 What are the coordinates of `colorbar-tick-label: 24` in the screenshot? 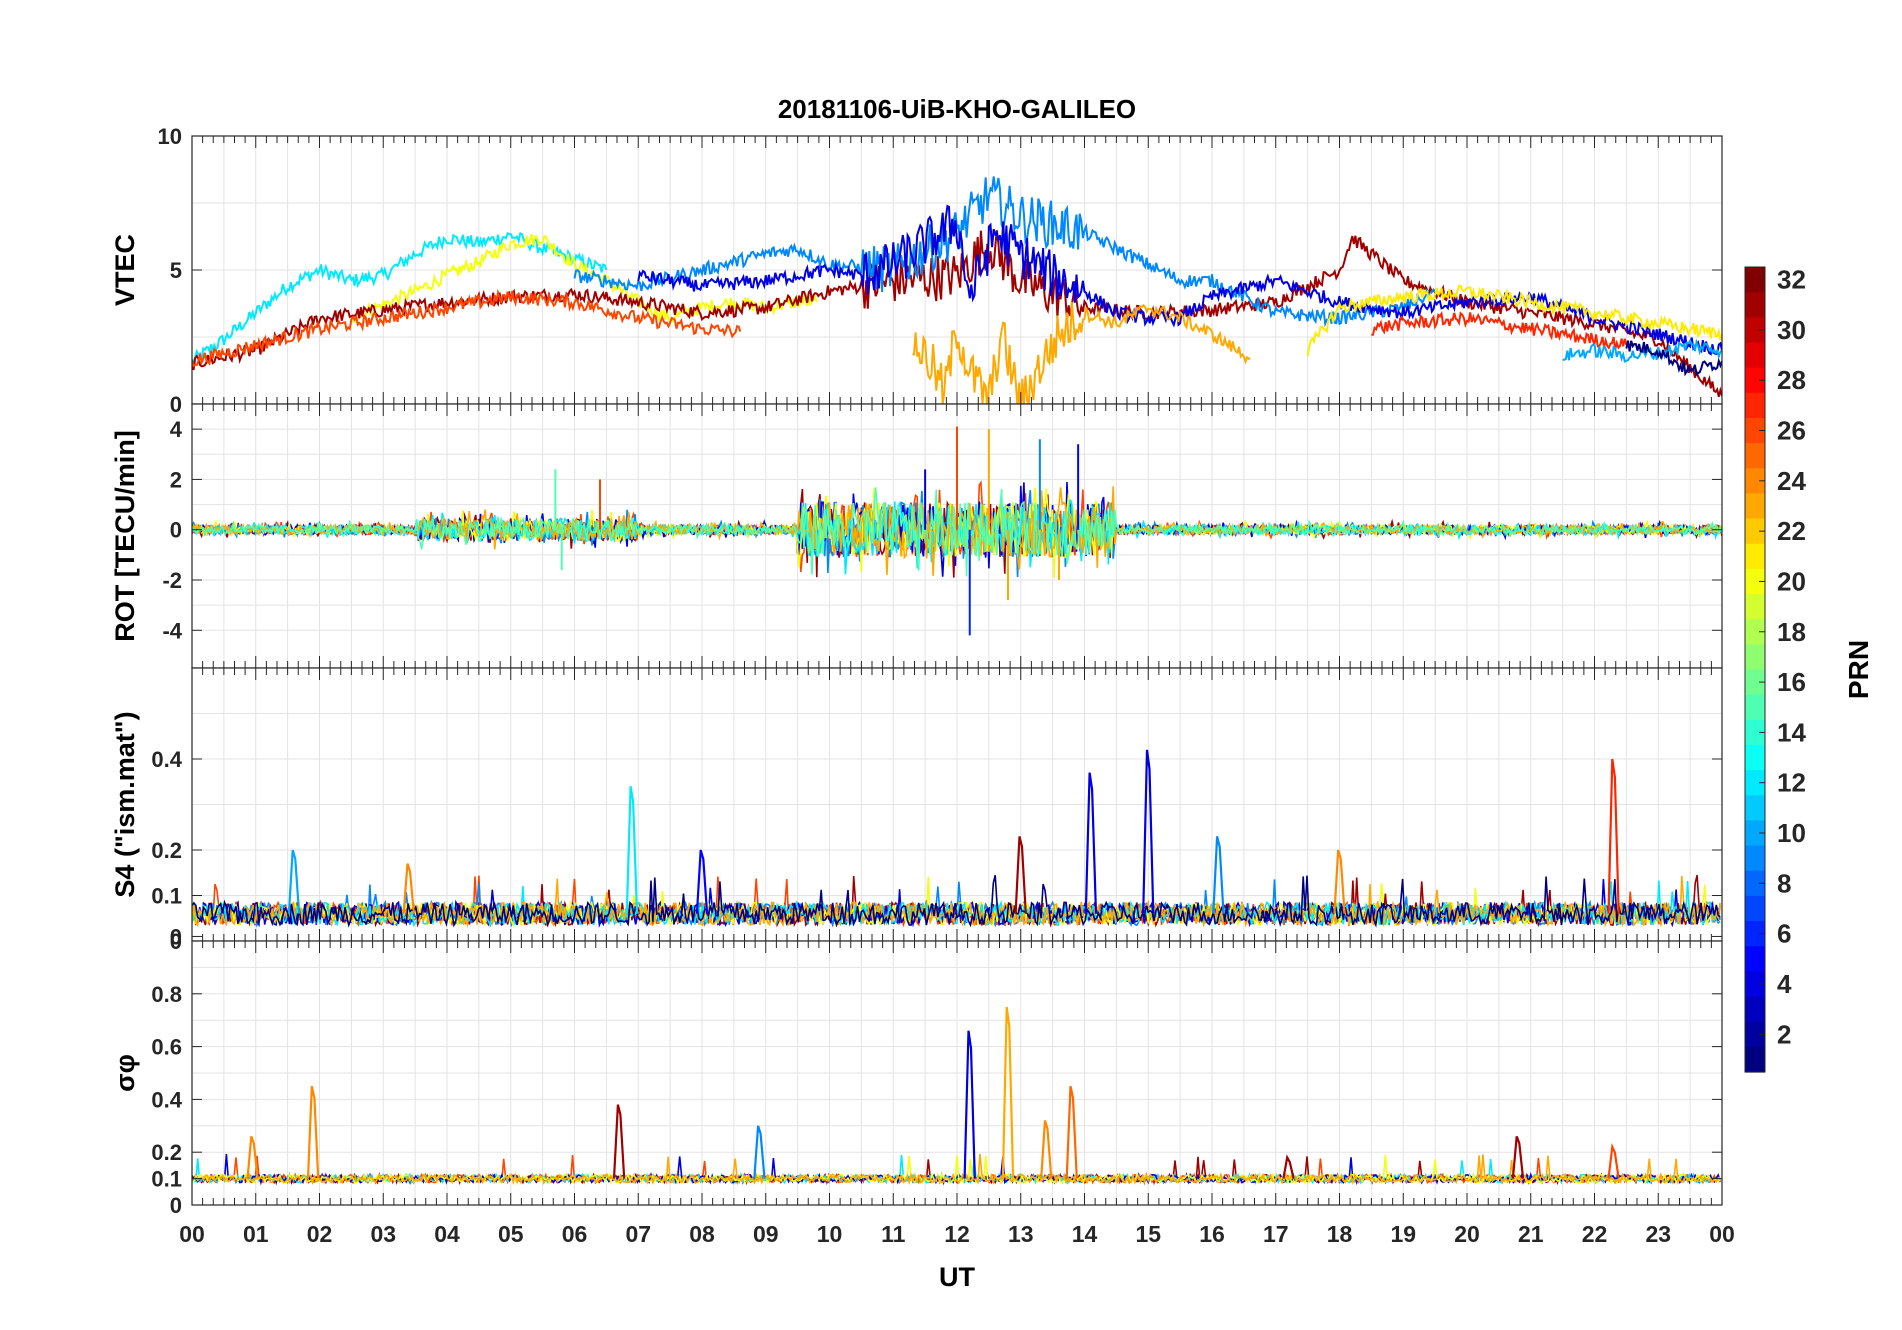 It's located at (1791, 481).